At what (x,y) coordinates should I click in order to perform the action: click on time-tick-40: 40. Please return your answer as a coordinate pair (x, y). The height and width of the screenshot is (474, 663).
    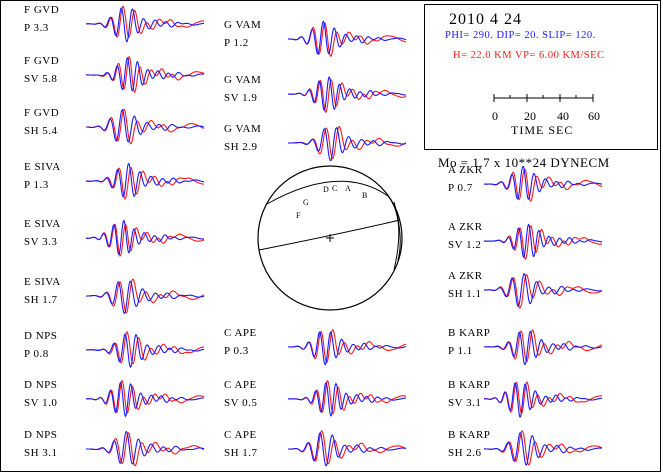
    Looking at the image, I should click on (563, 116).